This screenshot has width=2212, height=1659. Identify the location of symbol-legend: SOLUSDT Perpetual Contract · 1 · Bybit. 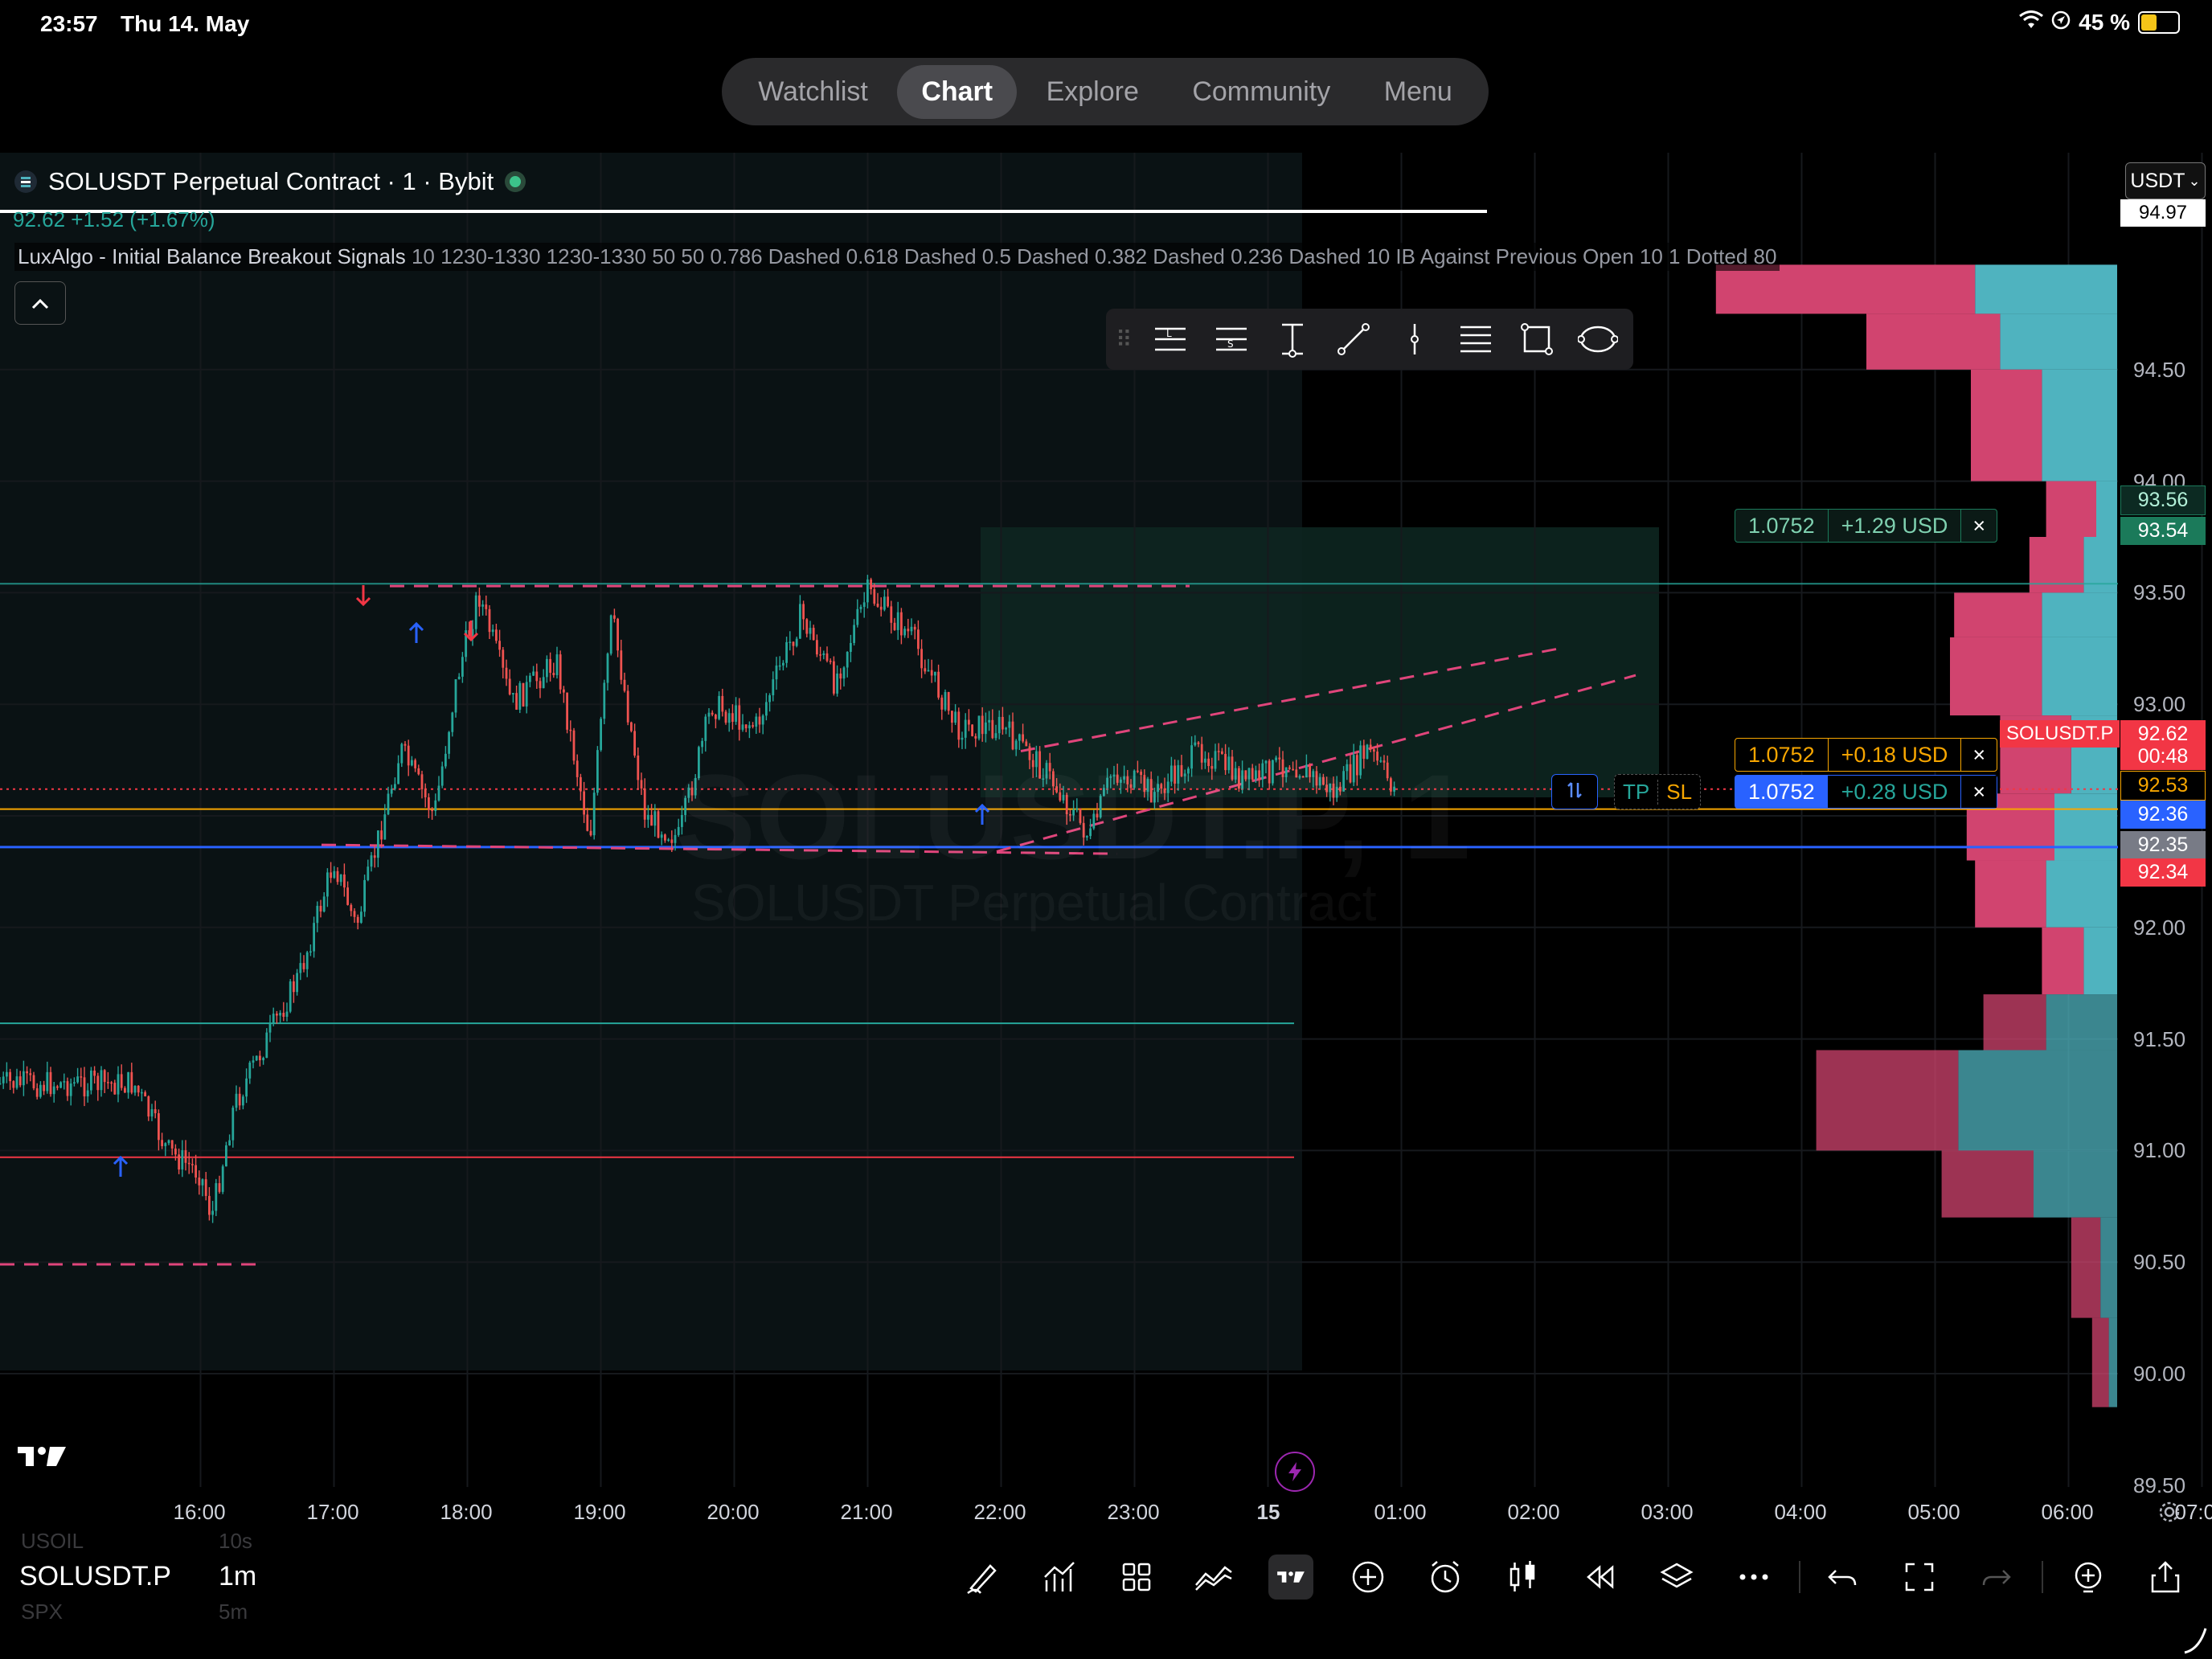
(270, 181).